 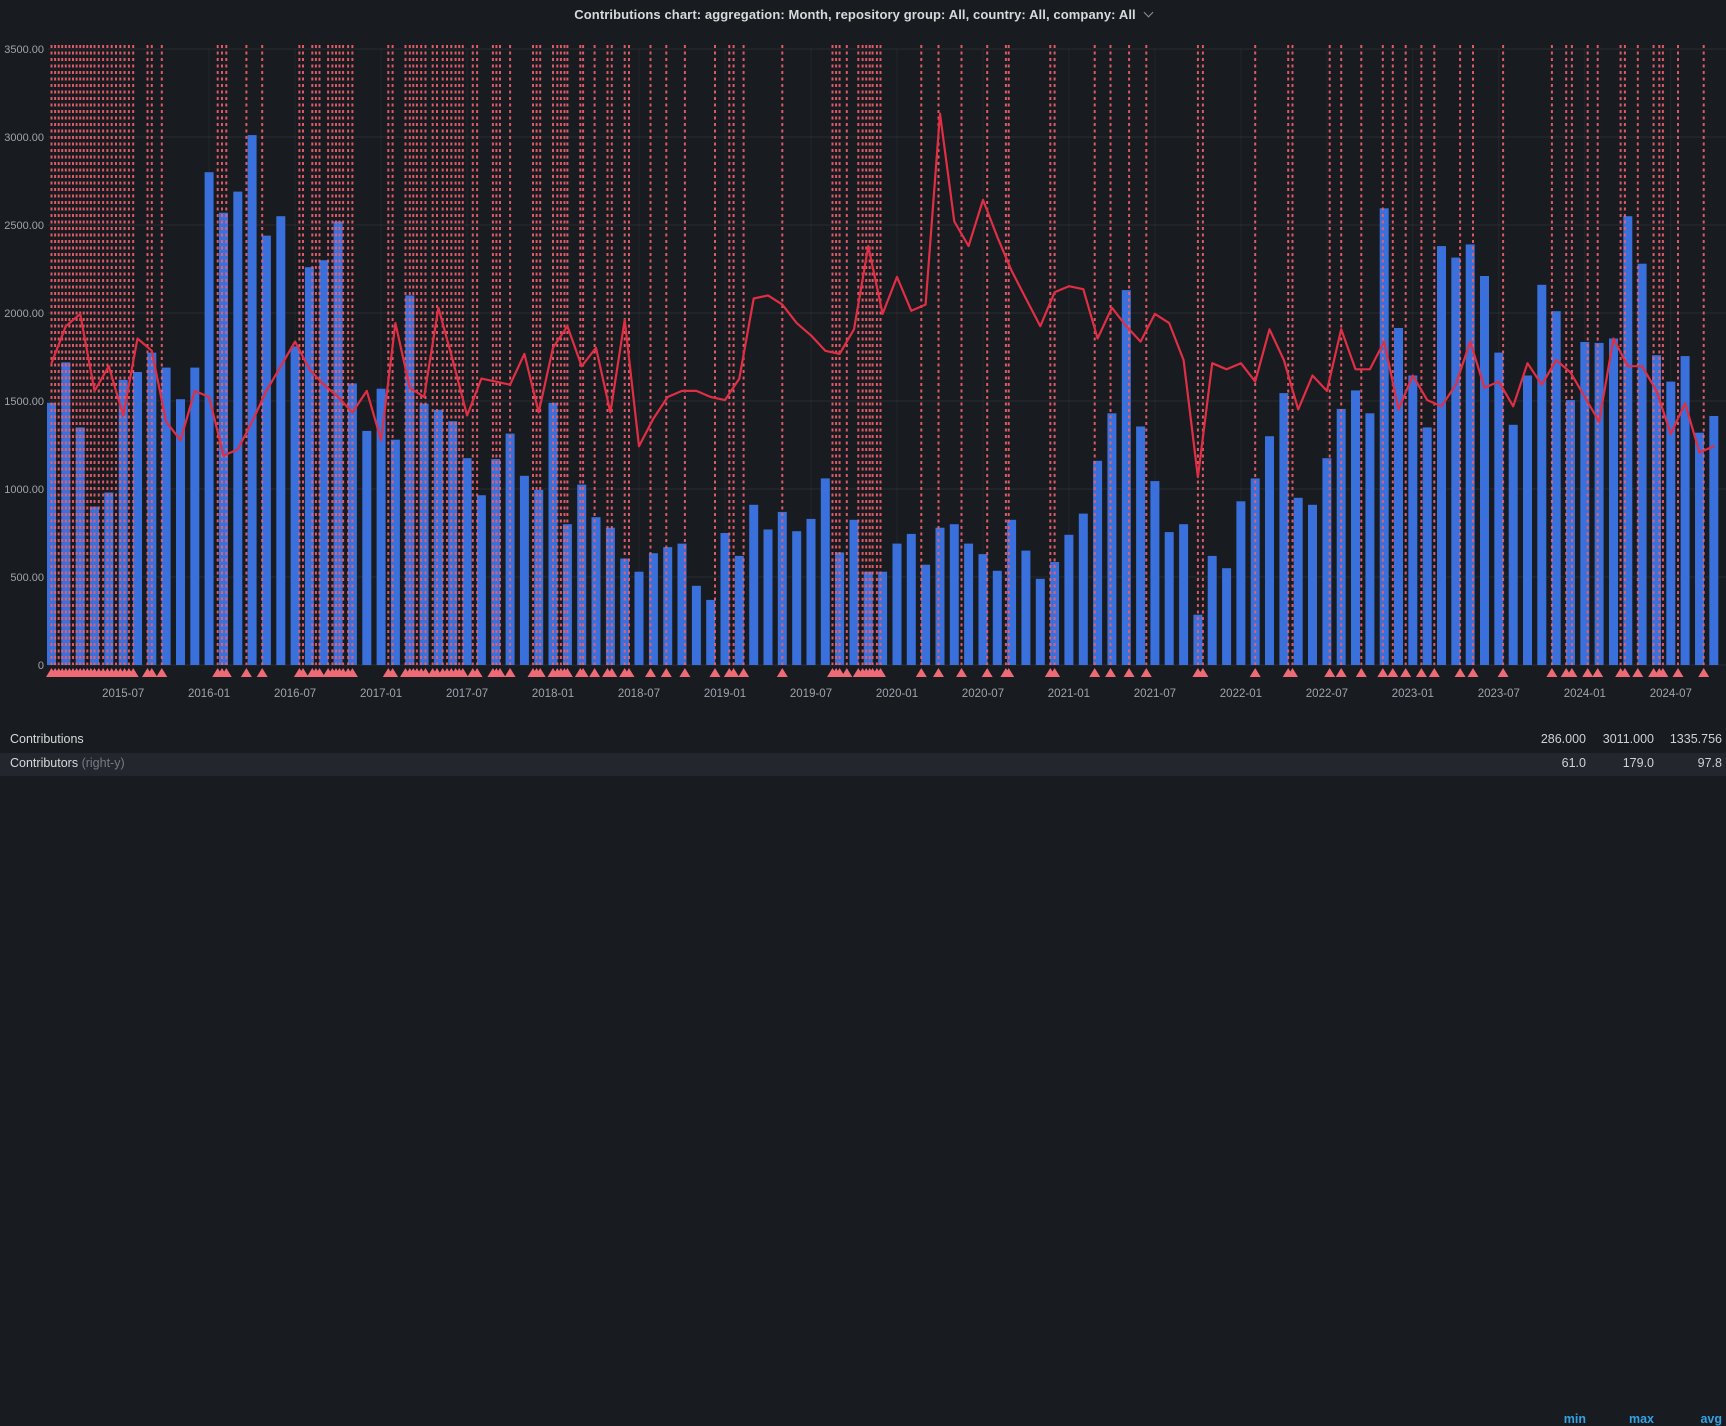 What do you see at coordinates (67, 763) in the screenshot?
I see `legend-series-contributors: Contributors (right-y)` at bounding box center [67, 763].